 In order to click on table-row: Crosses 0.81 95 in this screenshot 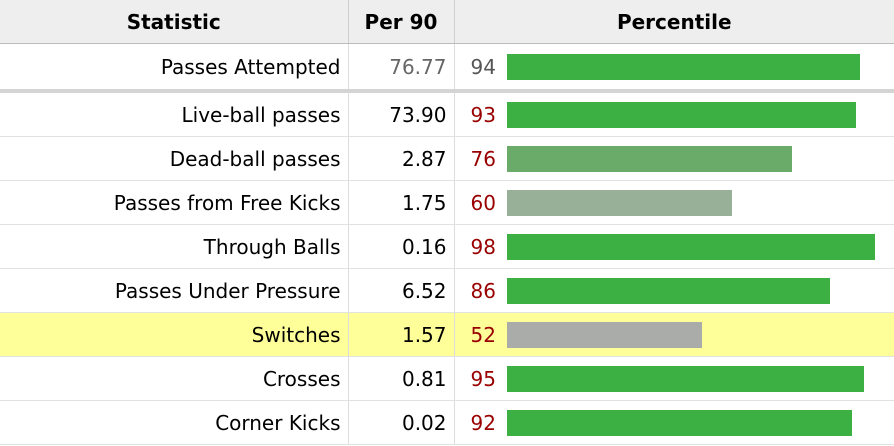, I will do `click(447, 378)`.